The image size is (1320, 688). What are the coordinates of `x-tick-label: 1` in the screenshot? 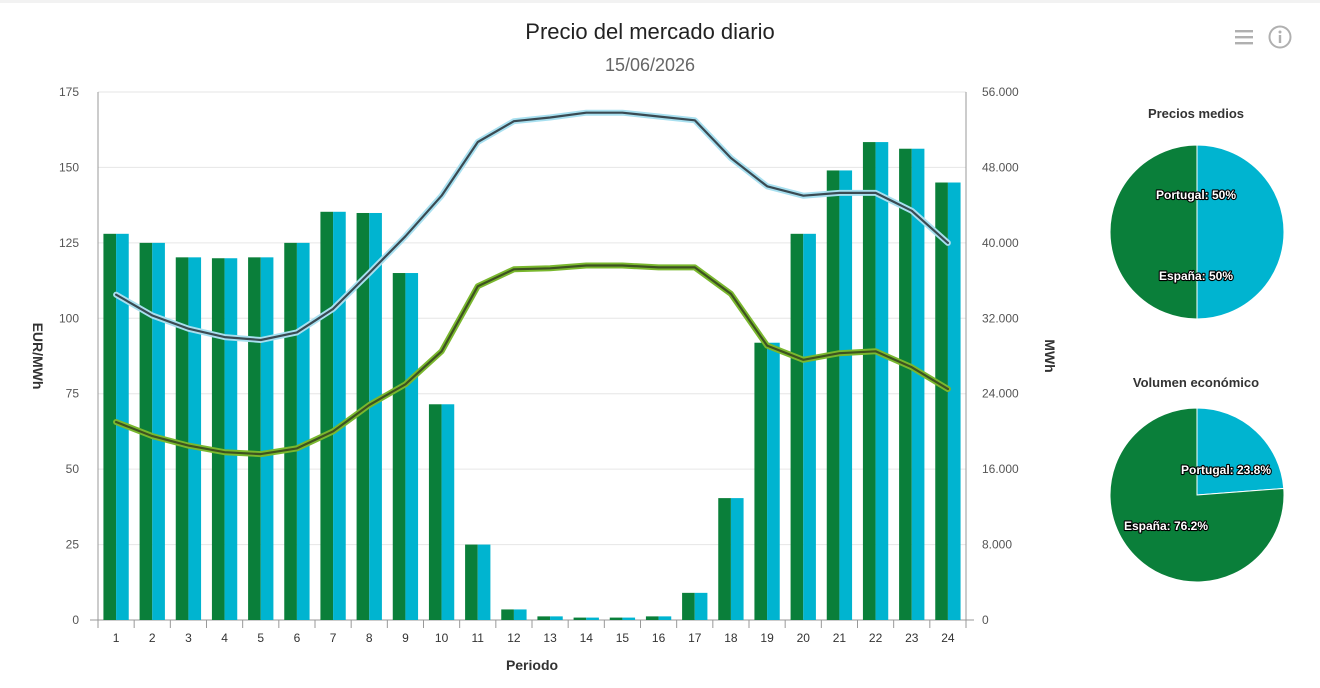 It's located at (116, 638).